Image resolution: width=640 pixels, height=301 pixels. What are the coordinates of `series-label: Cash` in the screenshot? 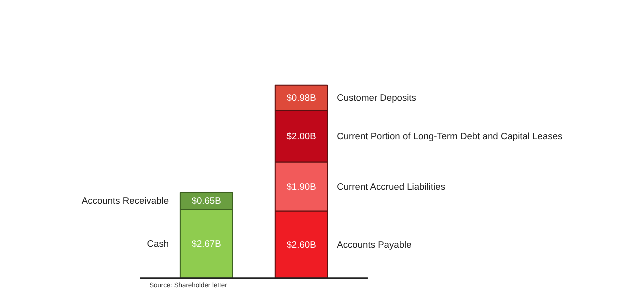 It's located at (158, 243).